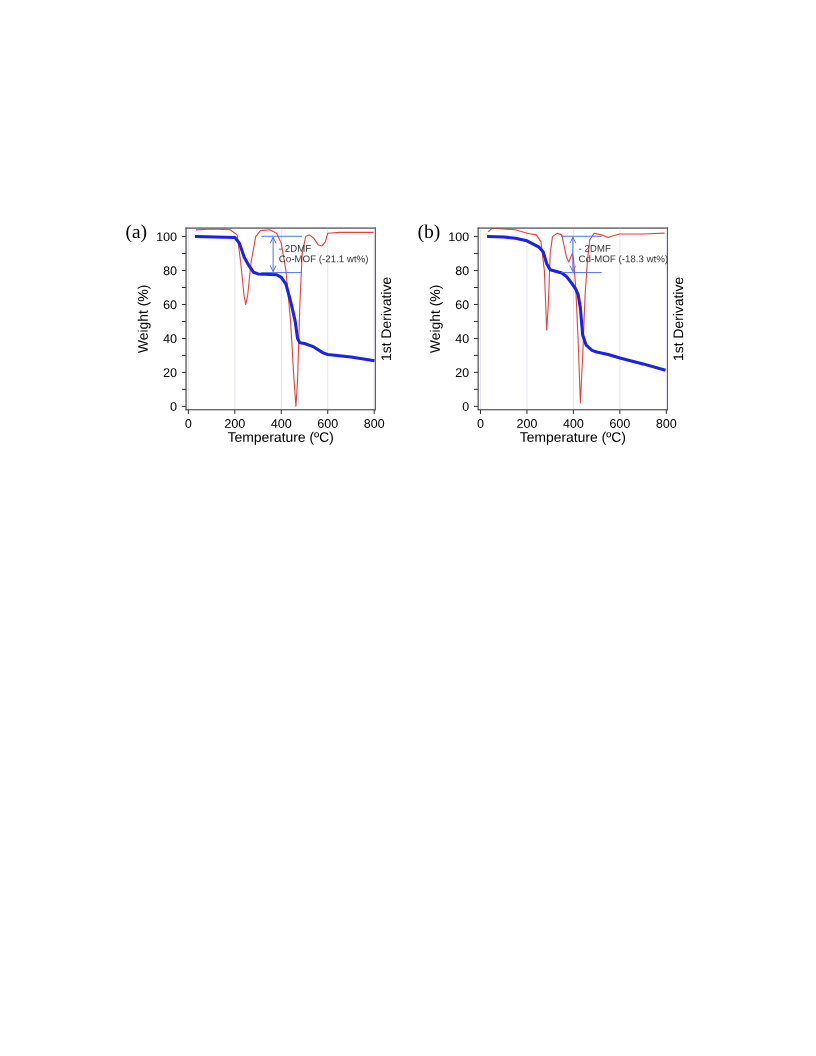 This screenshot has width=816, height=1056. I want to click on chart-title: (b), so click(429, 233).